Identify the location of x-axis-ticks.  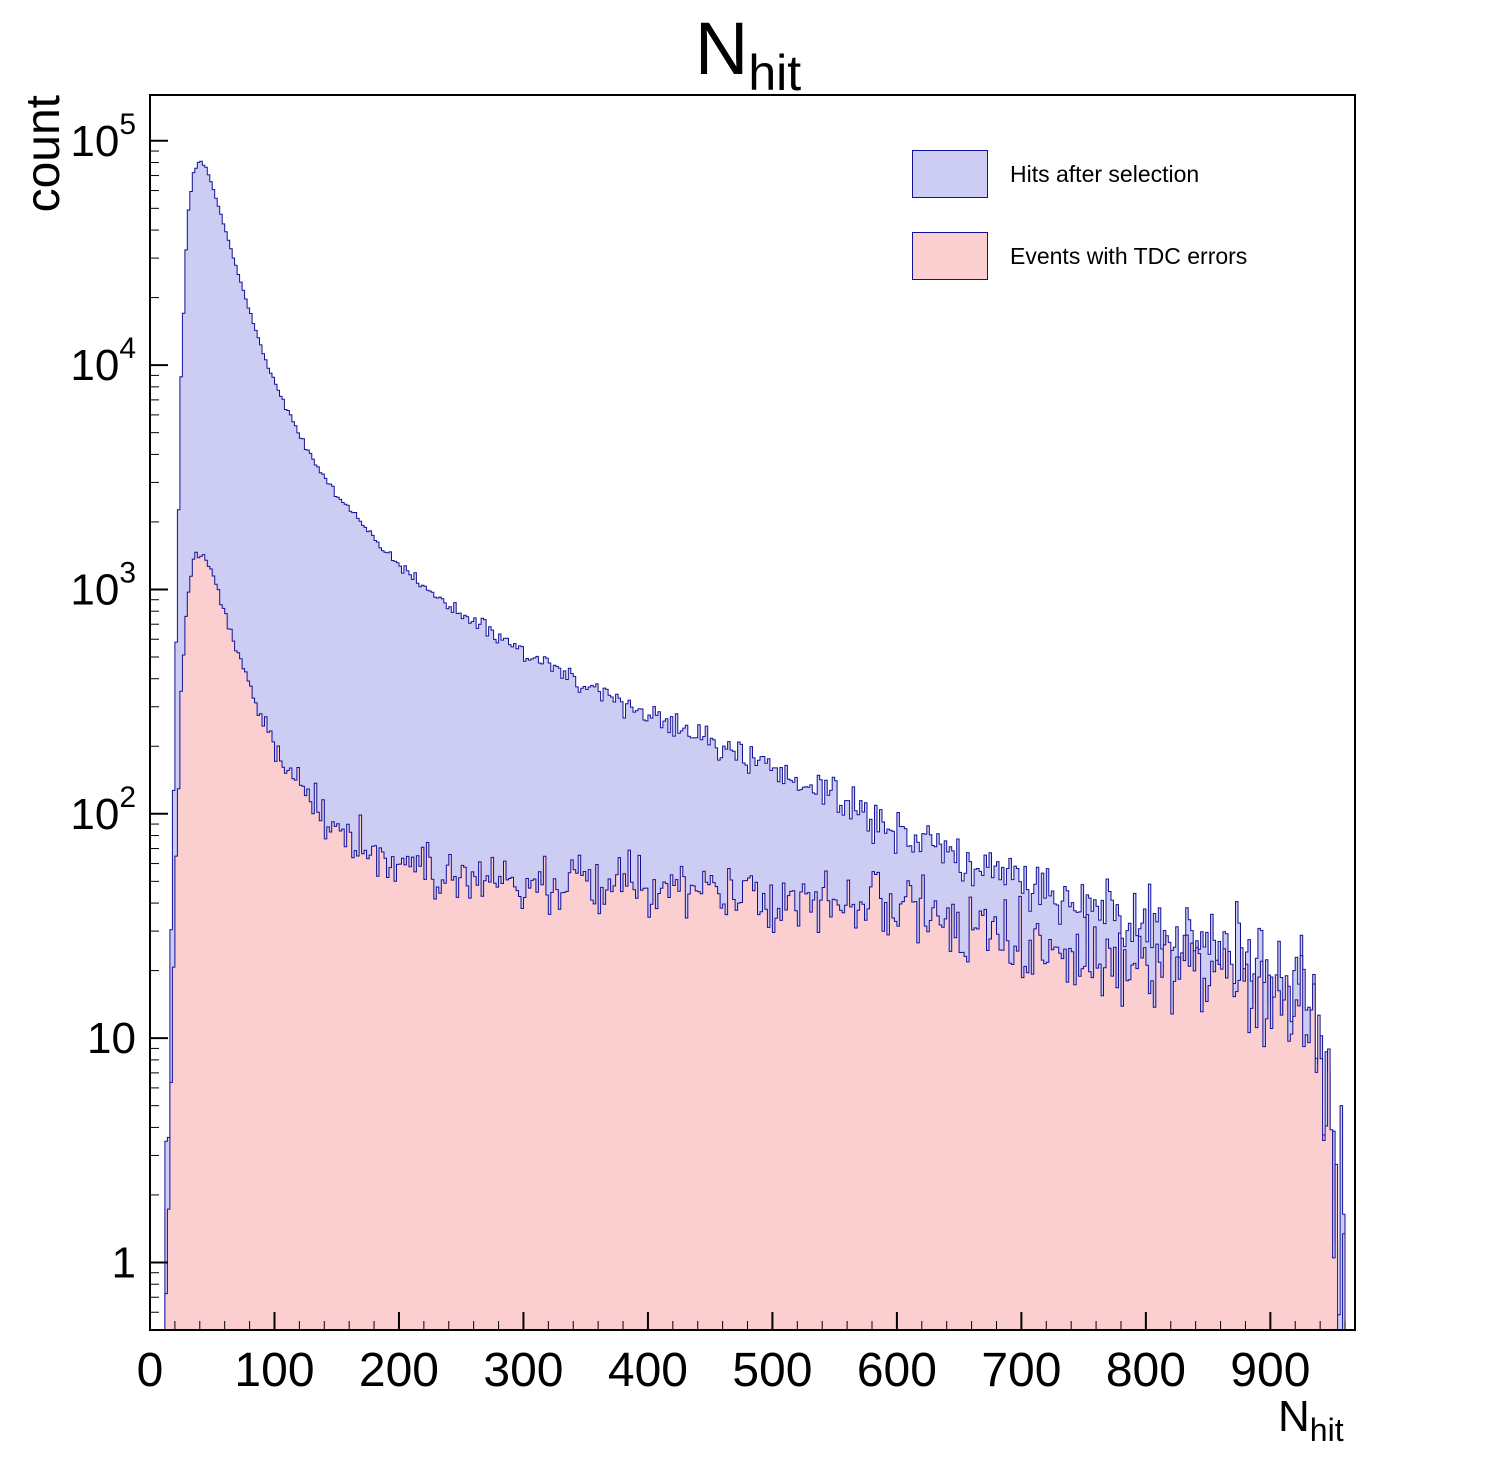
(747, 1321).